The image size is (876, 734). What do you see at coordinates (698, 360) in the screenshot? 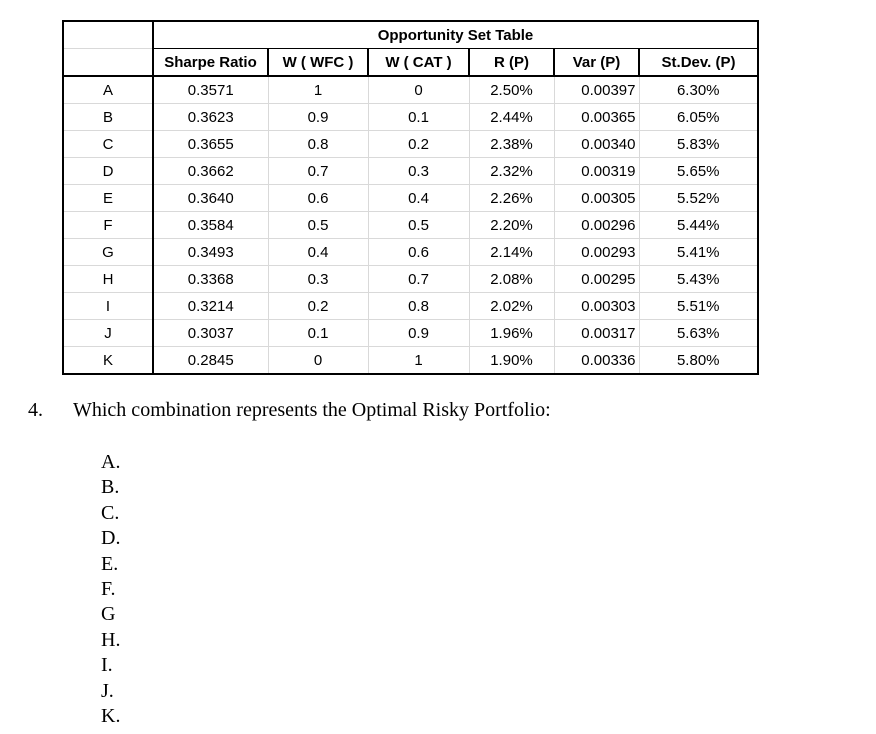
I see `table-cell: 5.80%` at bounding box center [698, 360].